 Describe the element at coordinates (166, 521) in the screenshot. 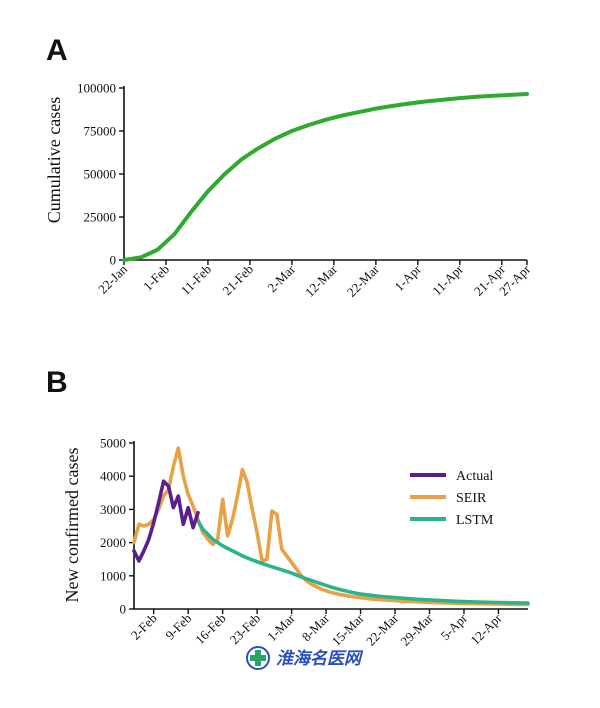

I see `chart-b-series-actual-line` at that location.